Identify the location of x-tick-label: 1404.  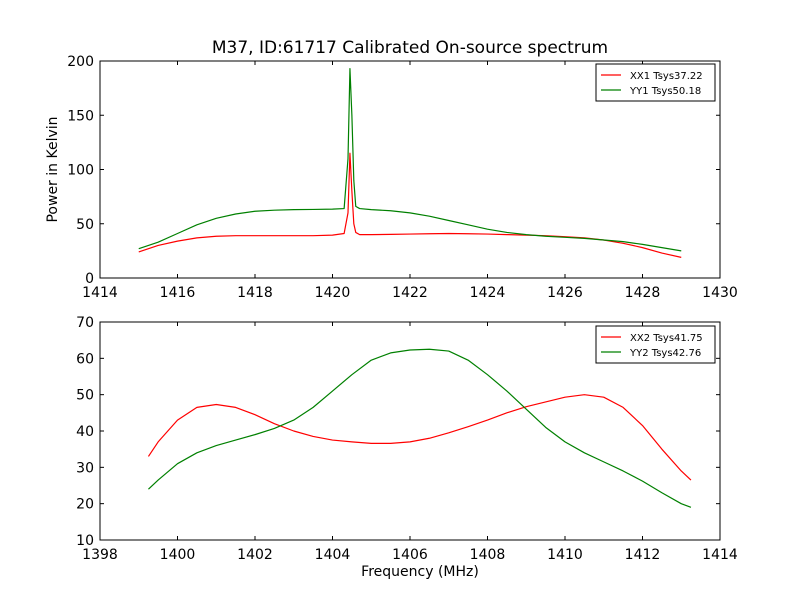
(333, 555).